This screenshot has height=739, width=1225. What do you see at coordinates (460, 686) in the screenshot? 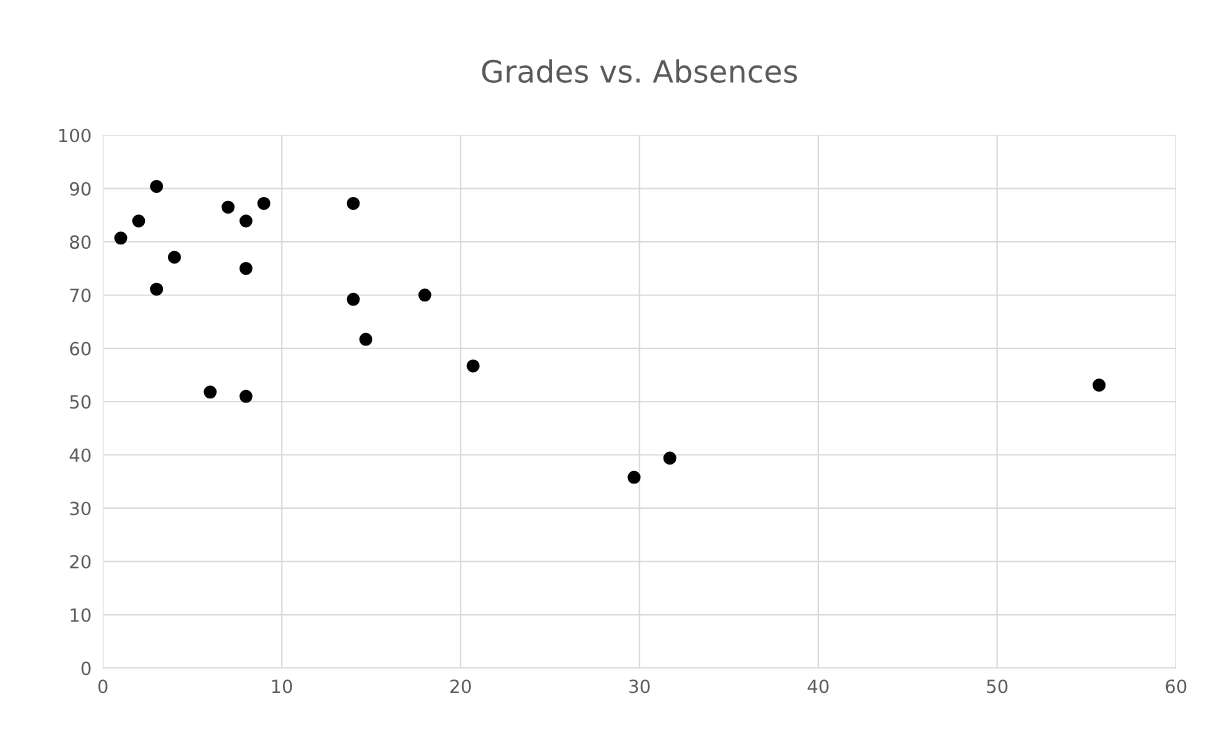
I see `x-tick-label: 20` at bounding box center [460, 686].